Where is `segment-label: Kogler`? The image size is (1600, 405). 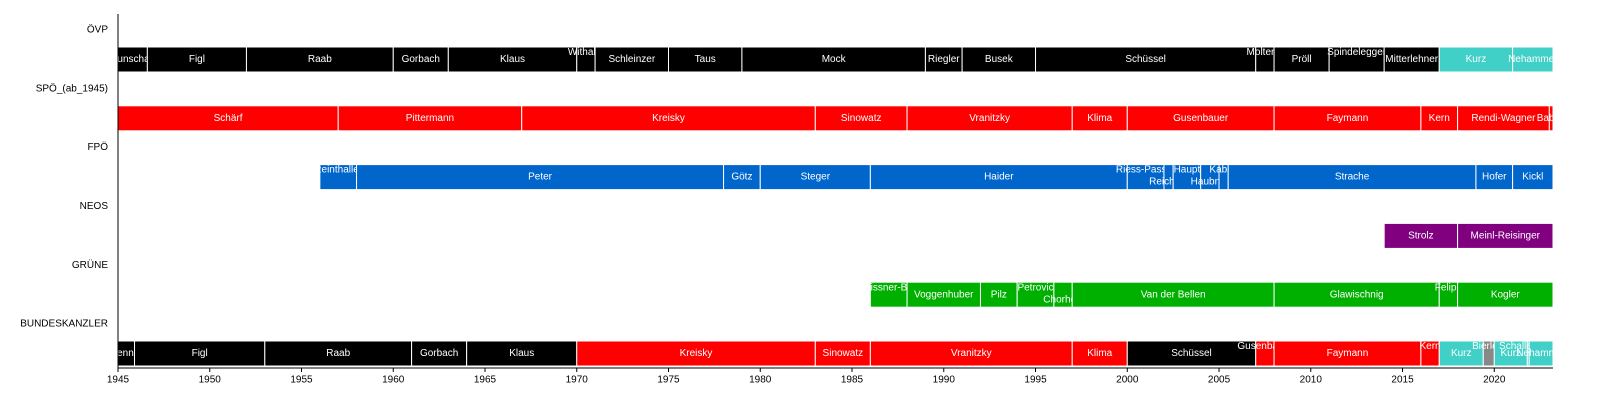
segment-label: Kogler is located at coordinates (1506, 294).